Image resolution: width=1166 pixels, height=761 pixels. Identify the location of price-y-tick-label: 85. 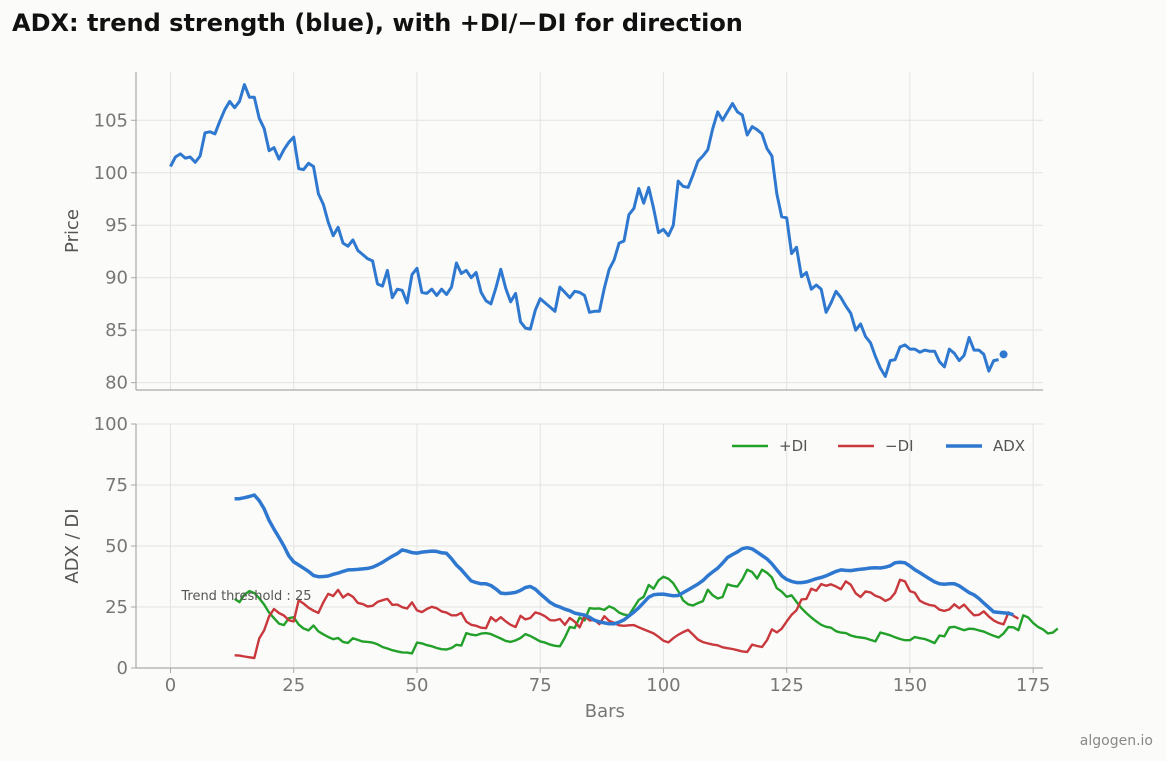
(116, 330).